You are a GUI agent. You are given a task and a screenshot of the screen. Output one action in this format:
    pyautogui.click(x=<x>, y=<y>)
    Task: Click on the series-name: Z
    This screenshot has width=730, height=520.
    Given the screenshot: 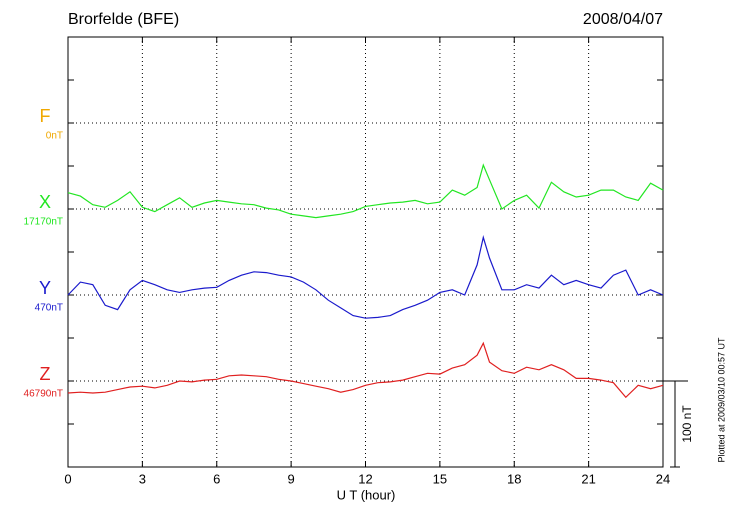 What is the action you would take?
    pyautogui.click(x=45, y=374)
    